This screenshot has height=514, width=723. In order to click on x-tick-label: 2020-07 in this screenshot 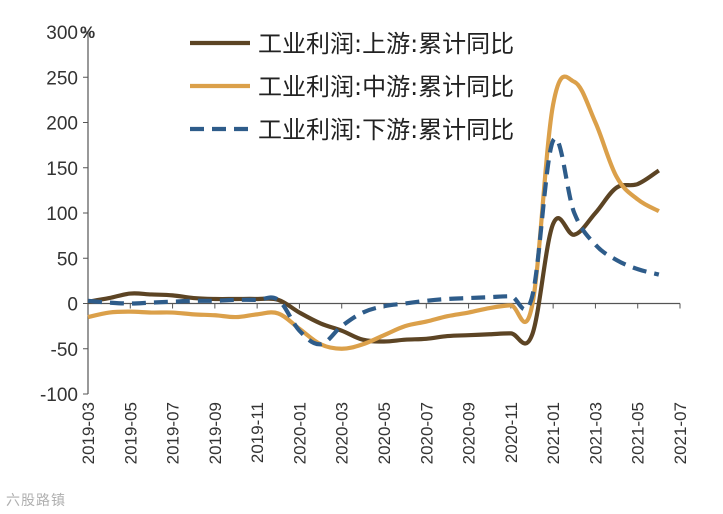, I will do `click(426, 433)`.